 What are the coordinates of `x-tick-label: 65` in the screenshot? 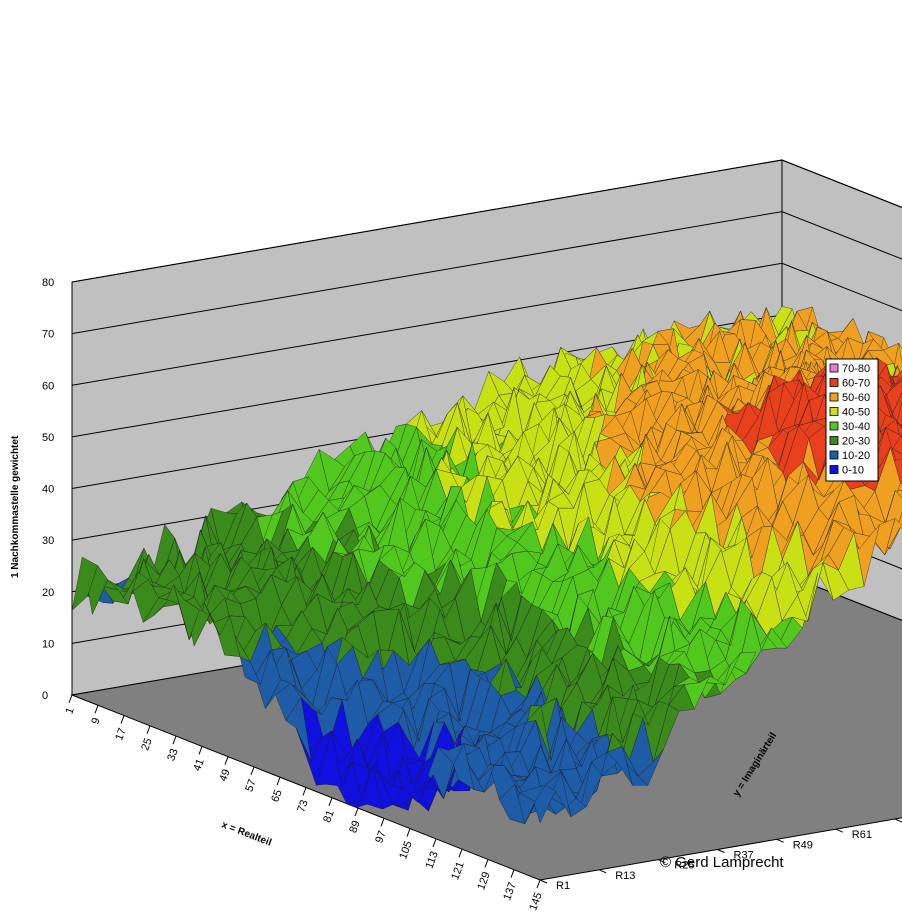 It's located at (276, 796).